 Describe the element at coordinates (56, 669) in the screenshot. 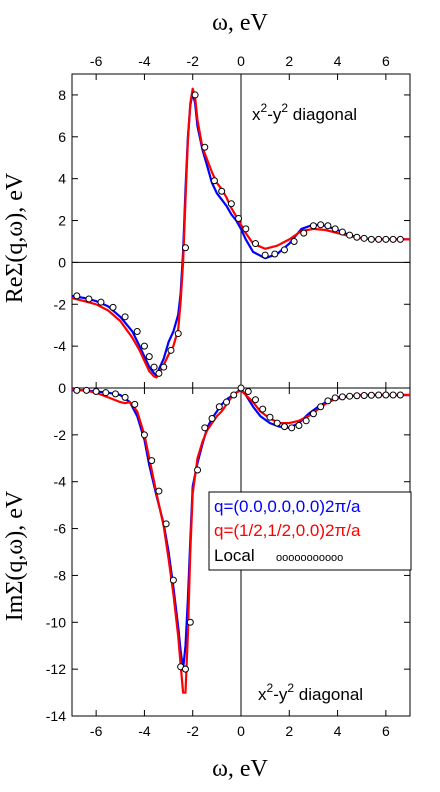

I see `y-tick-label: -12` at that location.